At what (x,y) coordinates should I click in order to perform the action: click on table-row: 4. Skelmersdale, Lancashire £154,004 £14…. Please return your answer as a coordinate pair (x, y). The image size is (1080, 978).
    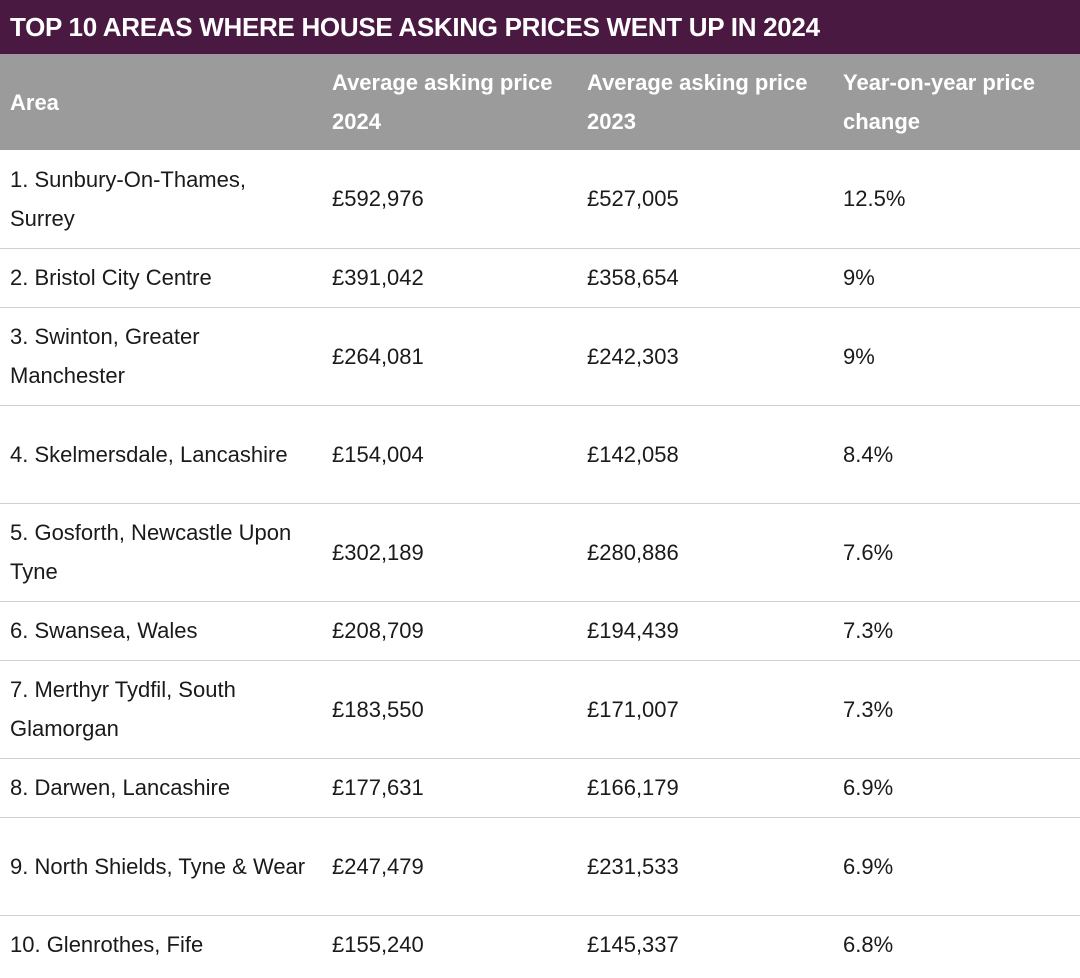
    Looking at the image, I should click on (540, 454).